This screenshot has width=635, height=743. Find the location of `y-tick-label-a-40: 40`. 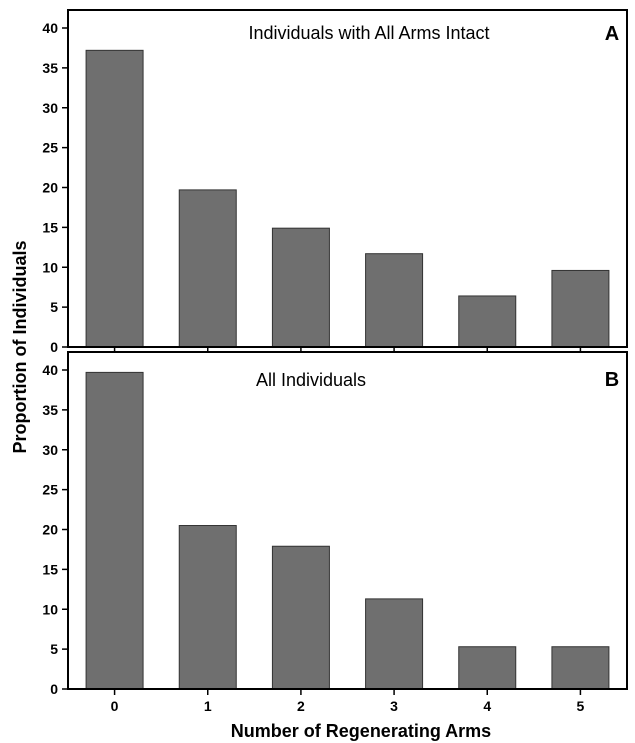

y-tick-label-a-40: 40 is located at coordinates (50, 28).